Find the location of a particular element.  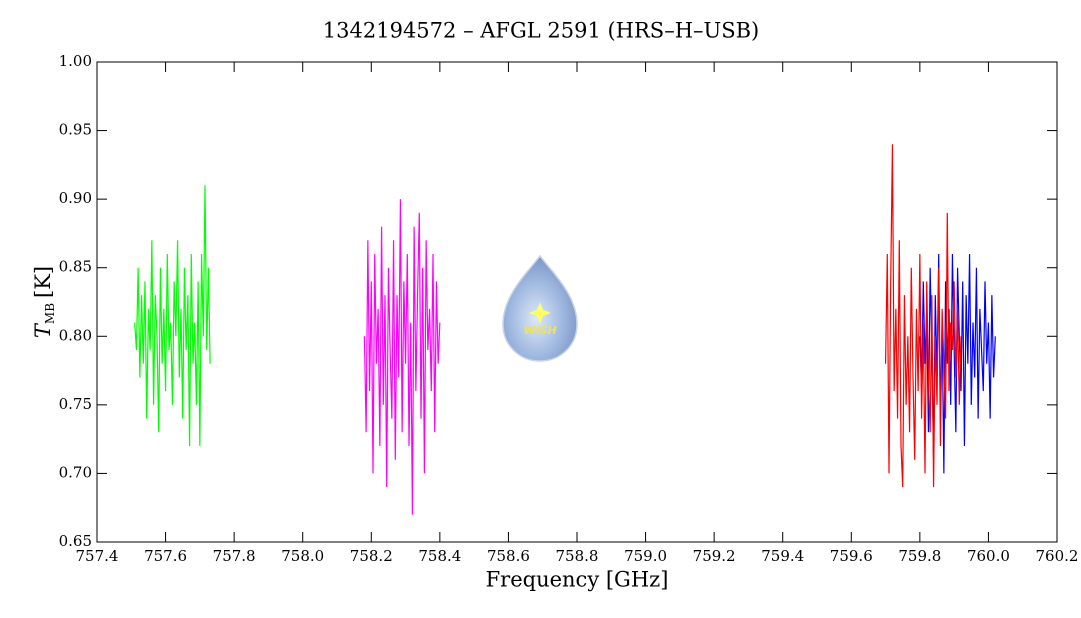

x-tick-label: 758.6 is located at coordinates (508, 556).